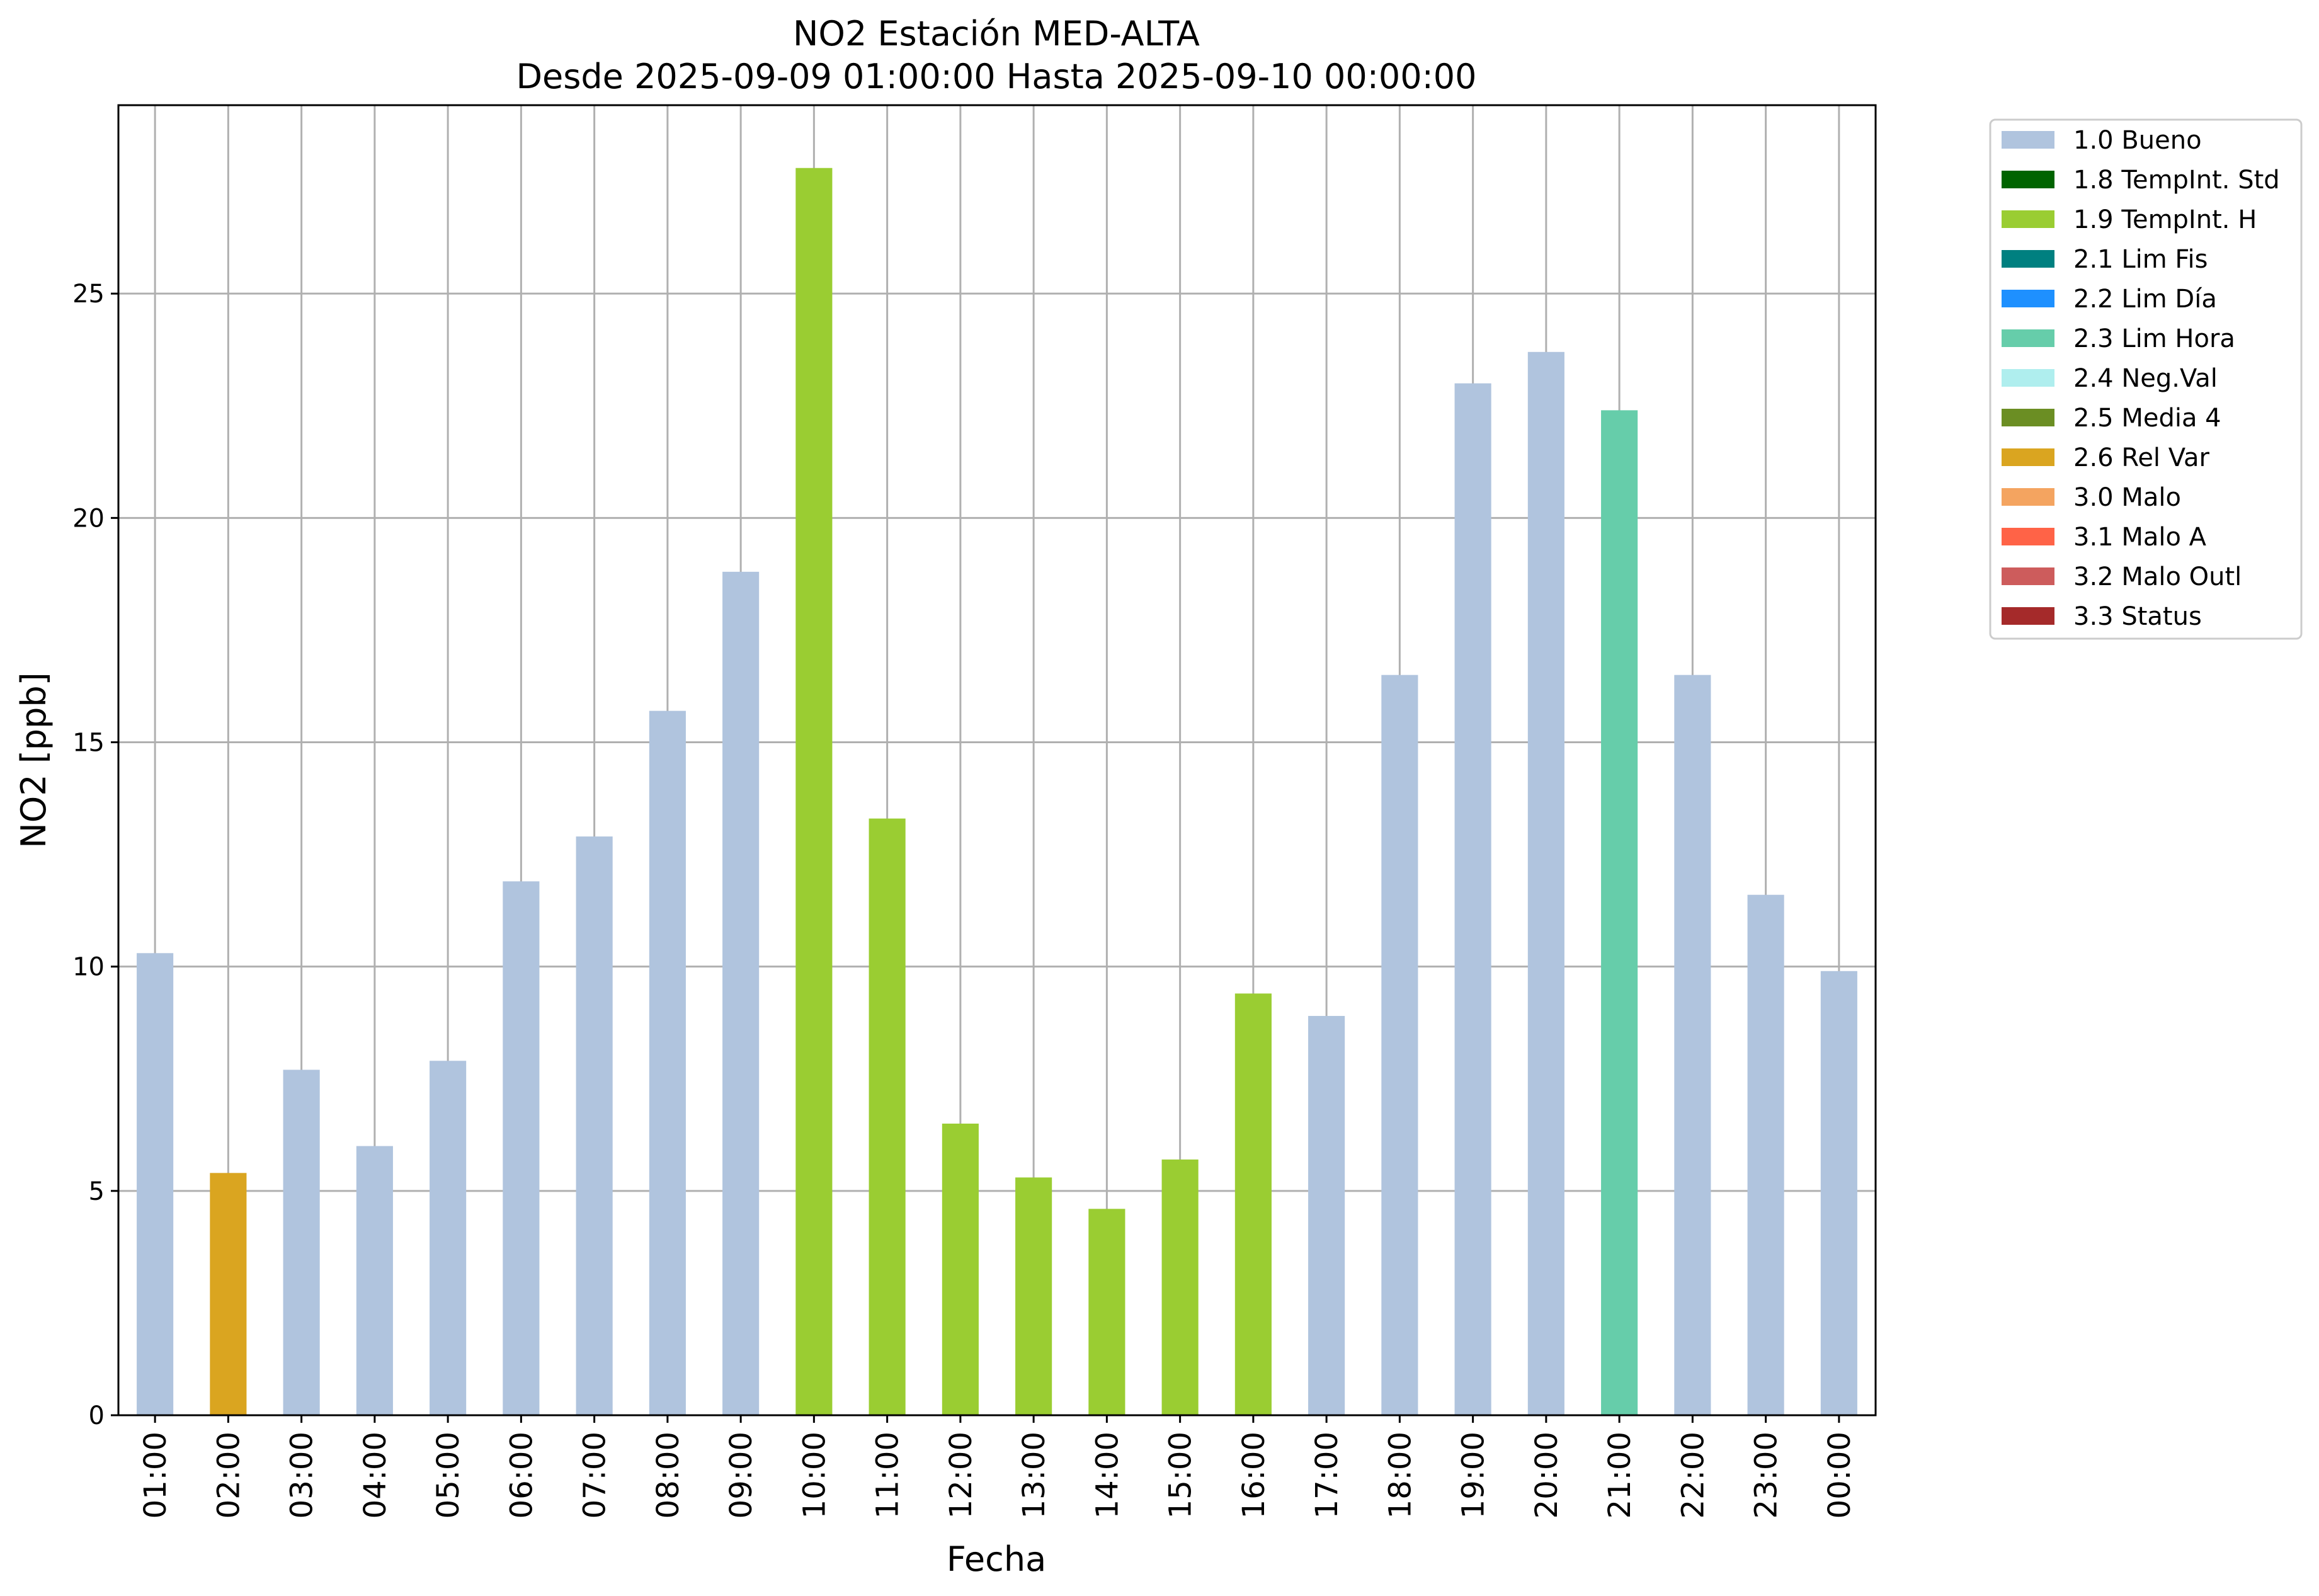 The width and height of the screenshot is (2319, 1596). Describe the element at coordinates (668, 1475) in the screenshot. I see `x-tick-label: 08:00` at that location.